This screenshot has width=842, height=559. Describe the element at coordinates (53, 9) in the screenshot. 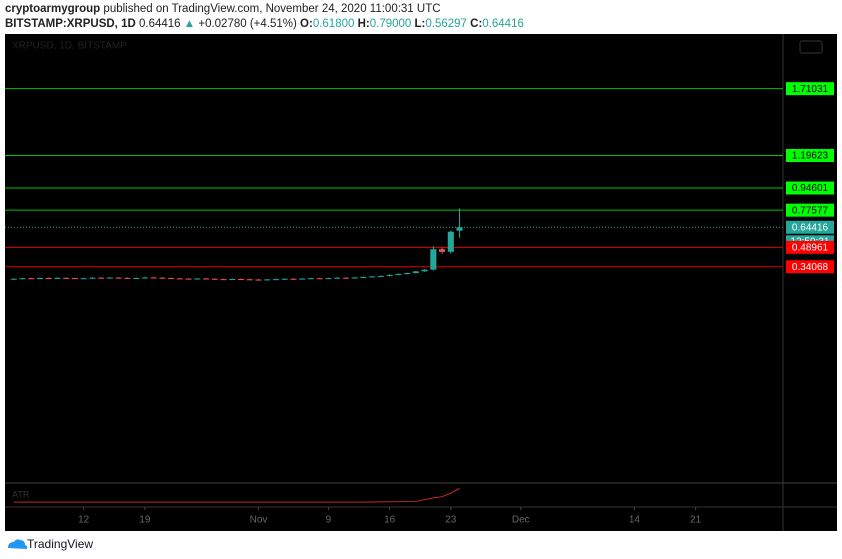

I see `author: cryptoarmygroup` at that location.